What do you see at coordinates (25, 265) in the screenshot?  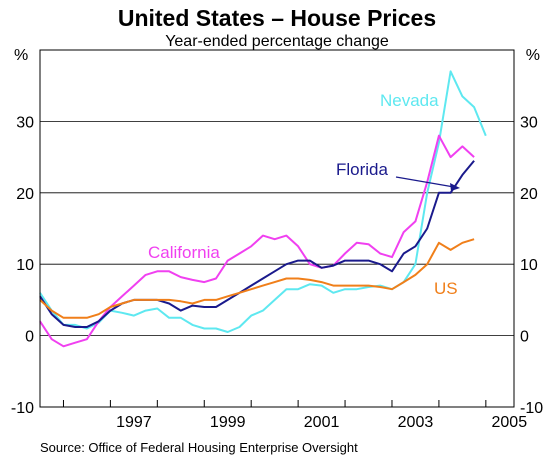 I see `y-tick-label-left: 10` at bounding box center [25, 265].